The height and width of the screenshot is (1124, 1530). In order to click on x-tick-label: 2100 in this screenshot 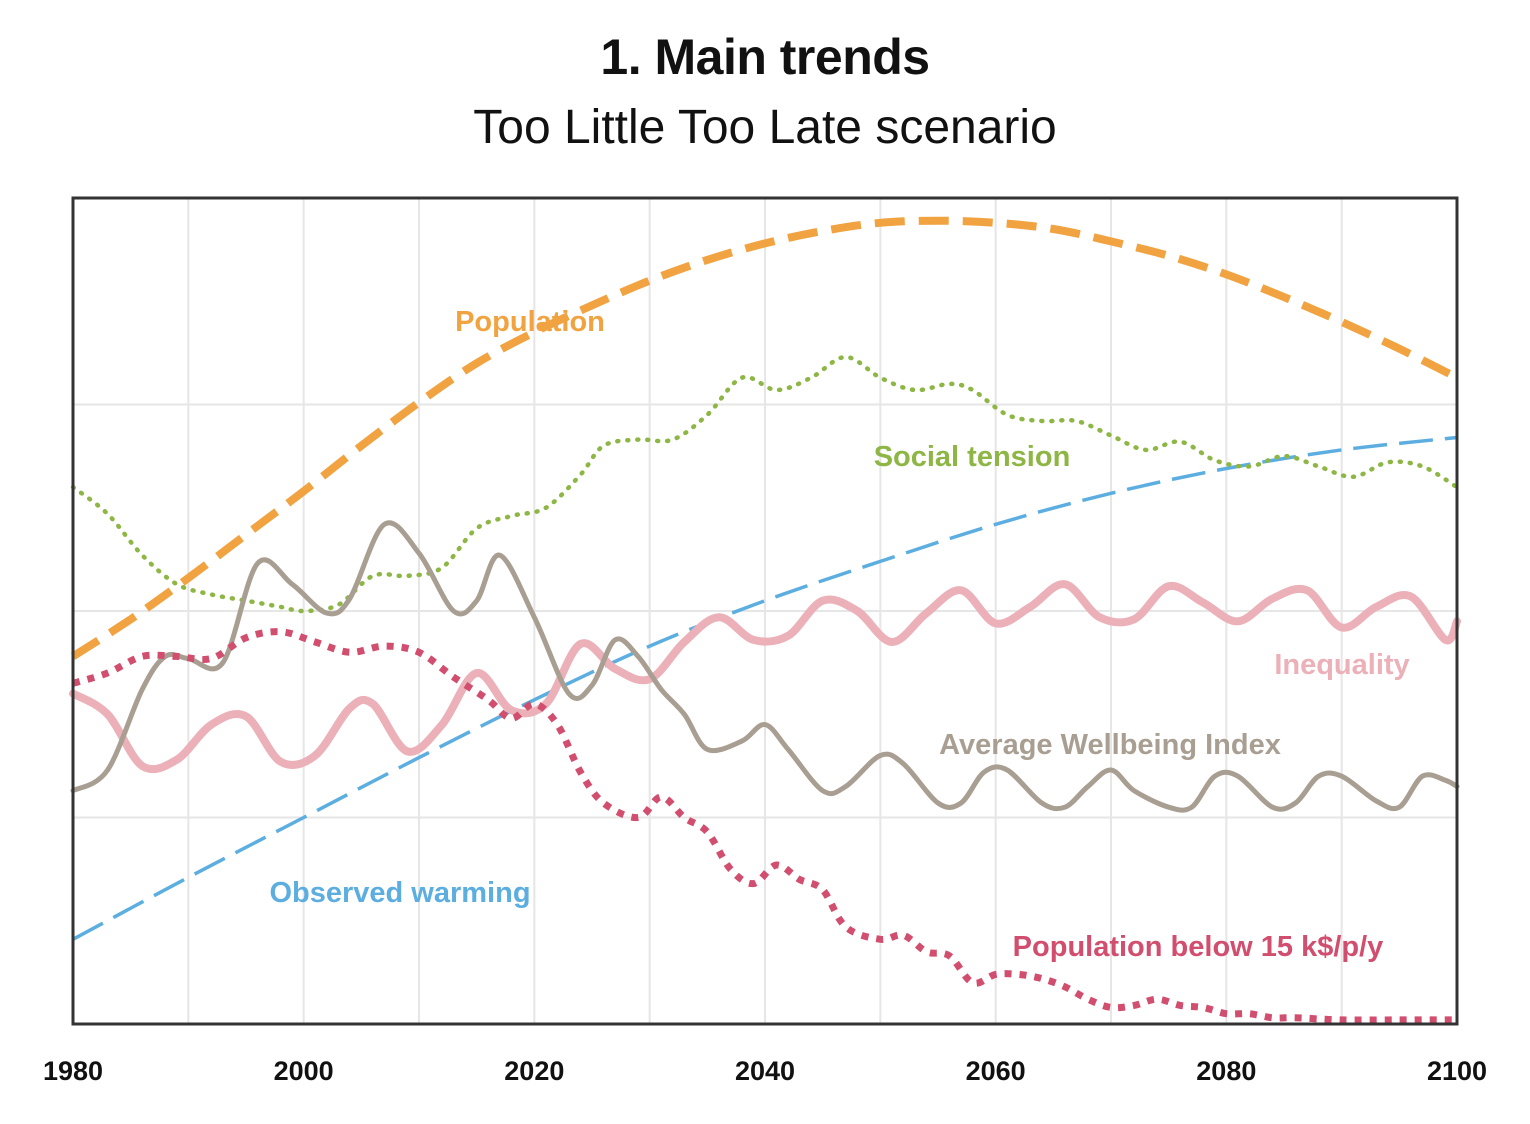, I will do `click(1457, 1071)`.